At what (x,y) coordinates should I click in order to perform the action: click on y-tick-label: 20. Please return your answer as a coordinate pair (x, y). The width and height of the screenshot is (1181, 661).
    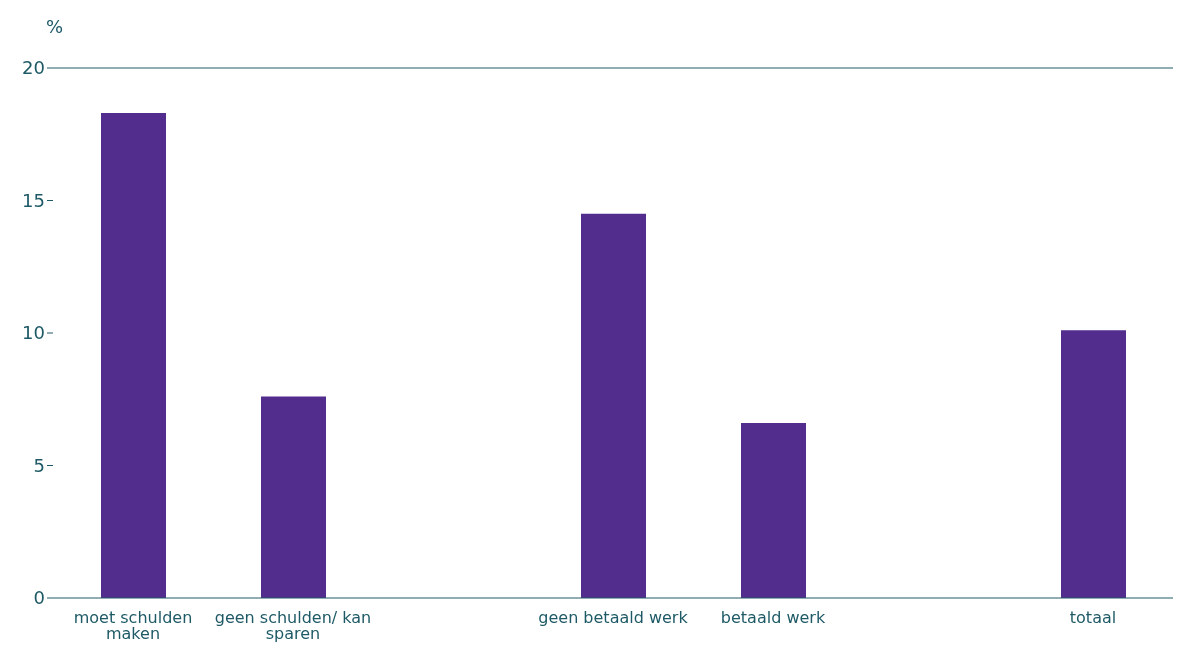
    Looking at the image, I should click on (33, 68).